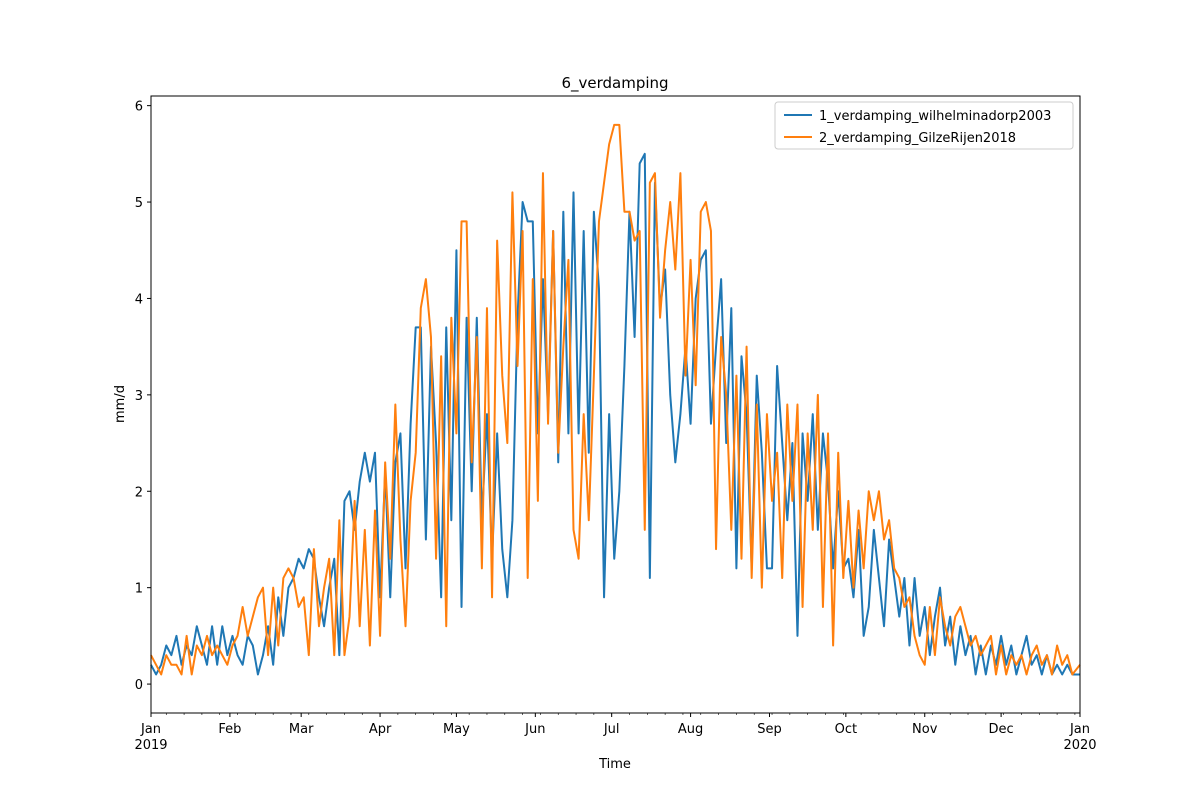  Describe the element at coordinates (769, 729) in the screenshot. I see `x-tick-label: Sep` at that location.